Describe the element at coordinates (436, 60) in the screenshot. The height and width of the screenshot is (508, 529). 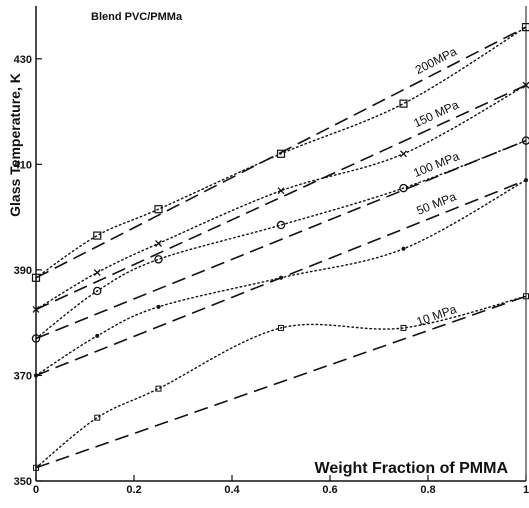
I see `series-label: 200MPa` at that location.